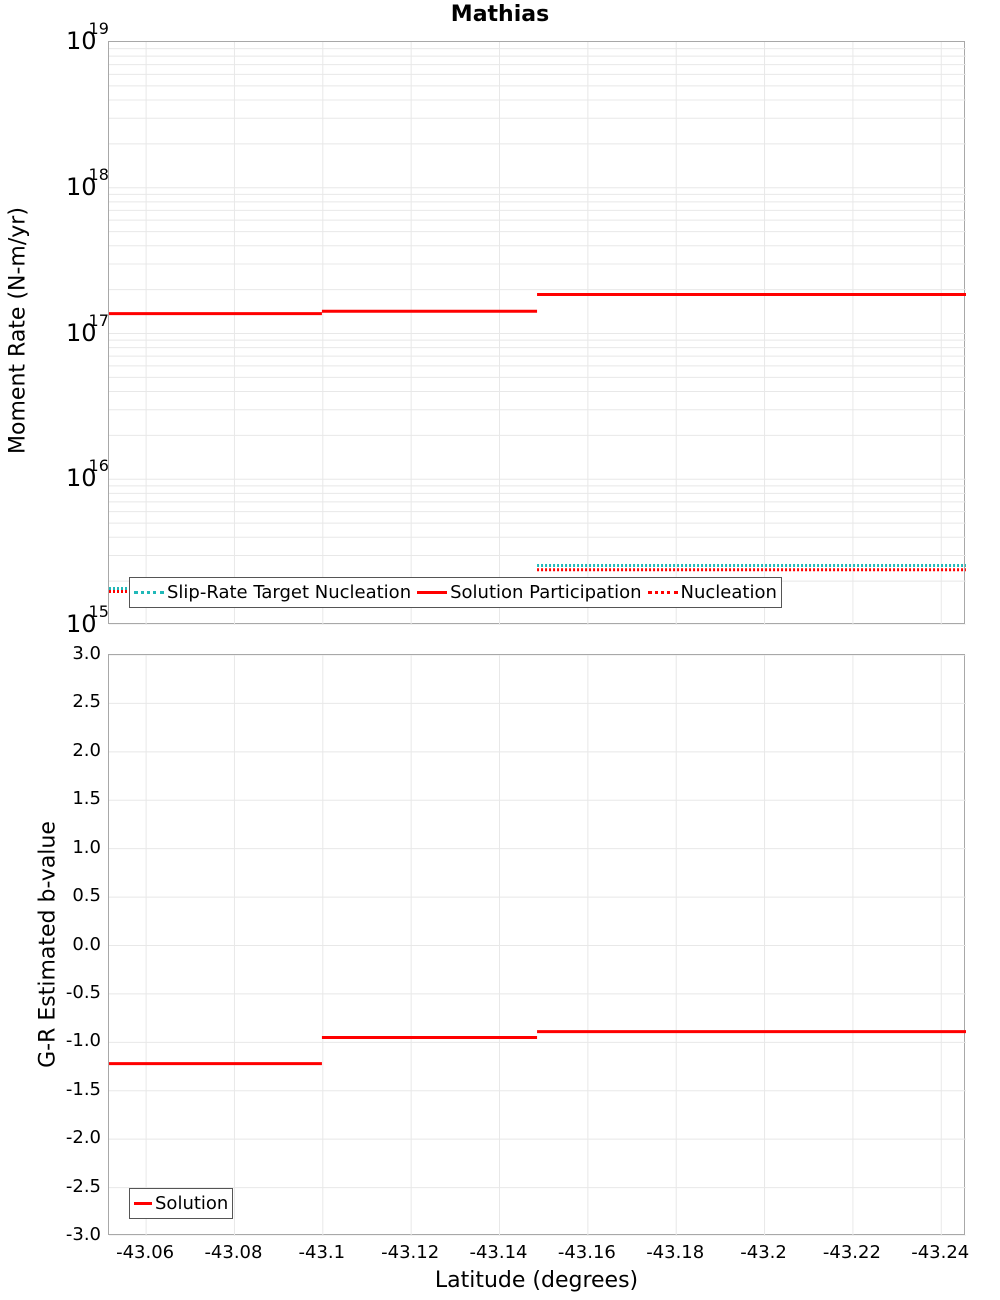 The image size is (1000, 1300). I want to click on legend-item-nucleation: Nucleation, so click(712, 592).